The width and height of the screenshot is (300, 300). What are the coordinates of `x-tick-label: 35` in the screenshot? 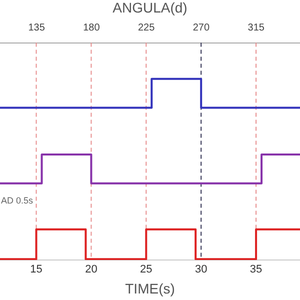 It's located at (256, 270).